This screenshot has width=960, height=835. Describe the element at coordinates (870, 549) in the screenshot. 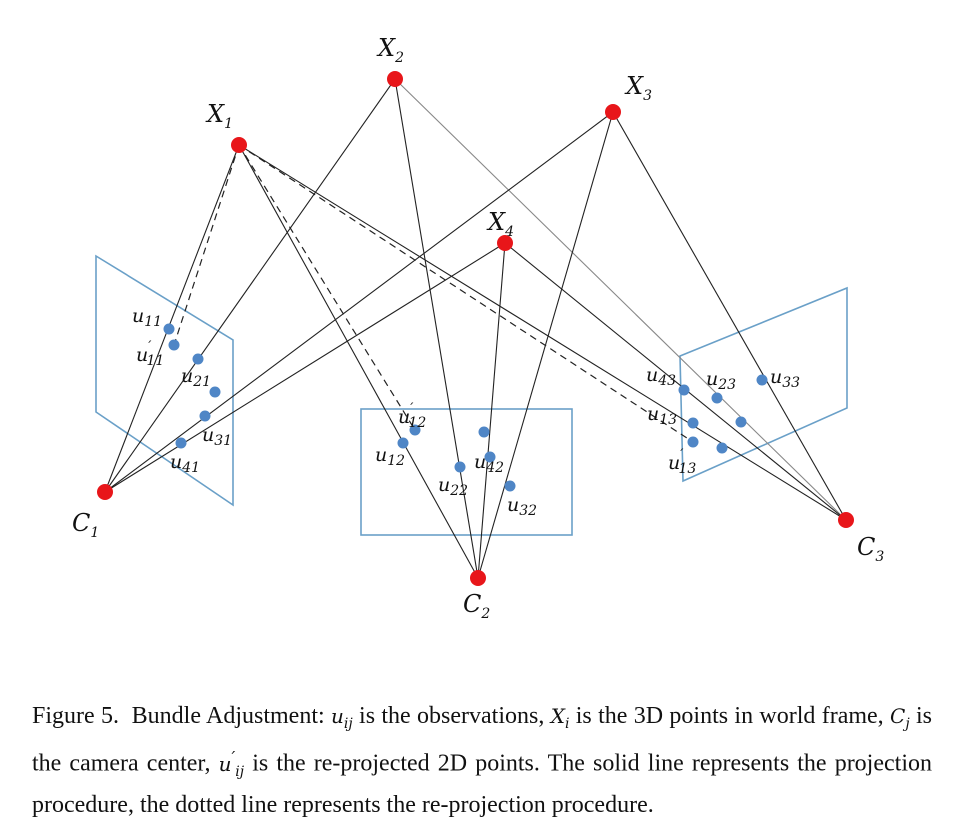

I see `label-c3: C3` at that location.